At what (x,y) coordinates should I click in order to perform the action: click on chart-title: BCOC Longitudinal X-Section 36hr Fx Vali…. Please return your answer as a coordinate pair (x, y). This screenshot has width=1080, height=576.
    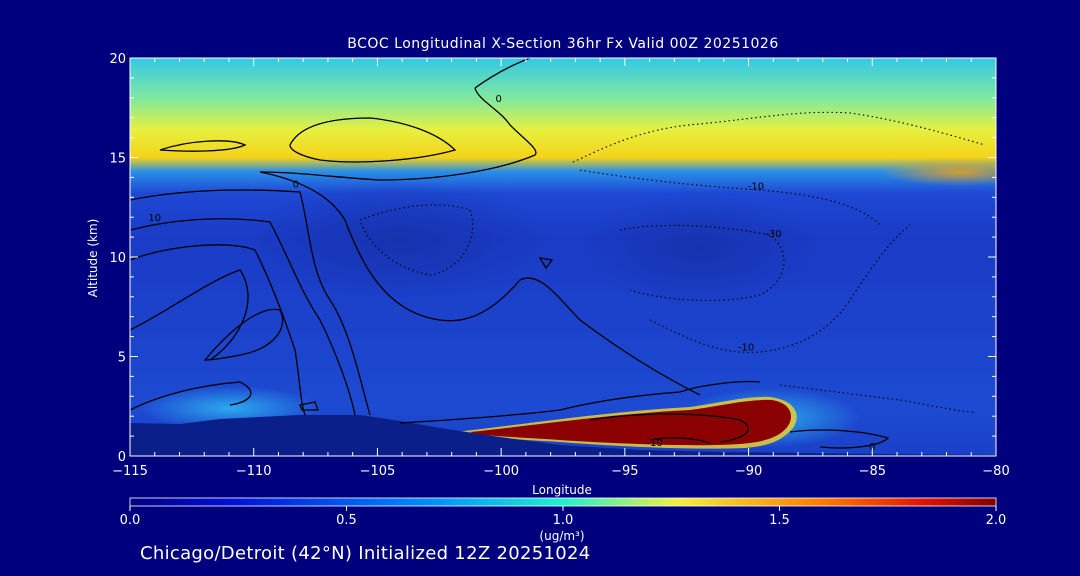
    Looking at the image, I should click on (563, 44).